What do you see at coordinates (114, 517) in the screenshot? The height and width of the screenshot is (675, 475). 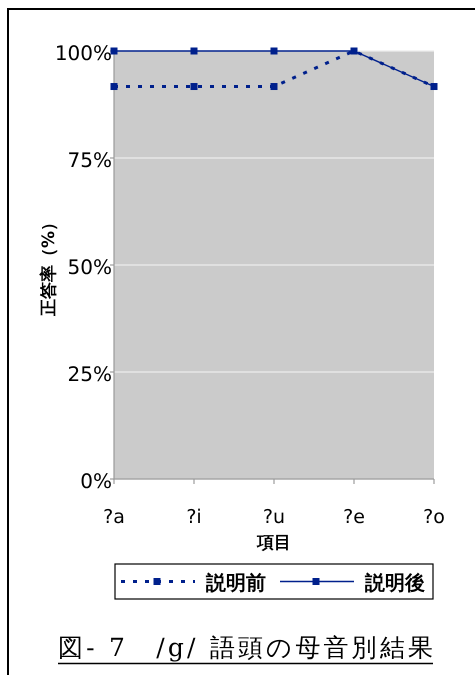 I see `xtick-label: ?a` at bounding box center [114, 517].